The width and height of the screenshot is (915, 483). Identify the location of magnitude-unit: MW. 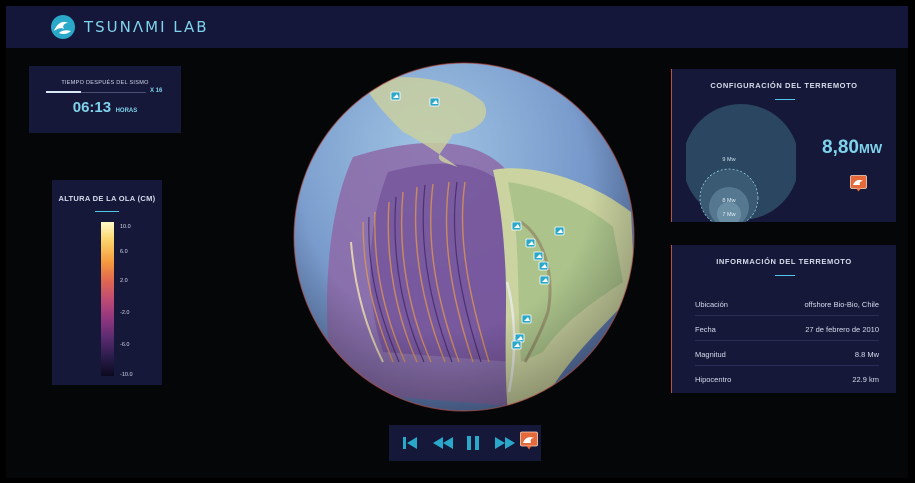
(870, 148).